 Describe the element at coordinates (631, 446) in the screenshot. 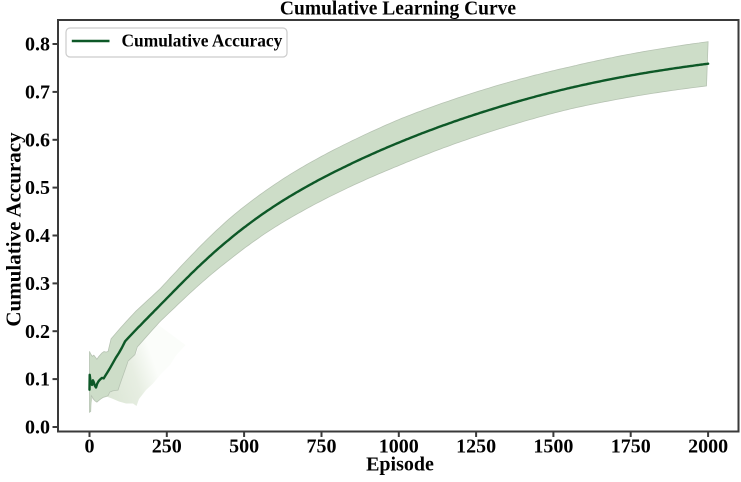

I see `svg-text: 1750` at that location.